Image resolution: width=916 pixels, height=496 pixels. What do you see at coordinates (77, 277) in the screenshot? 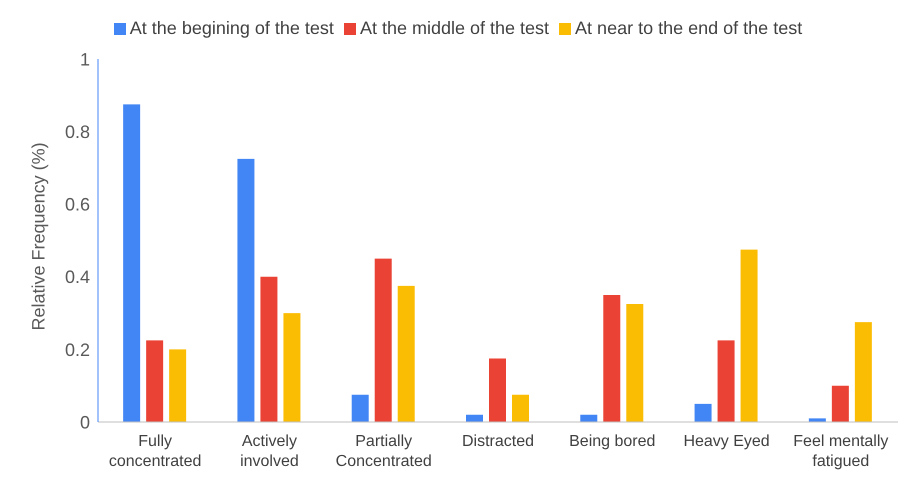
I see `y-tick-label: 0.4` at bounding box center [77, 277].